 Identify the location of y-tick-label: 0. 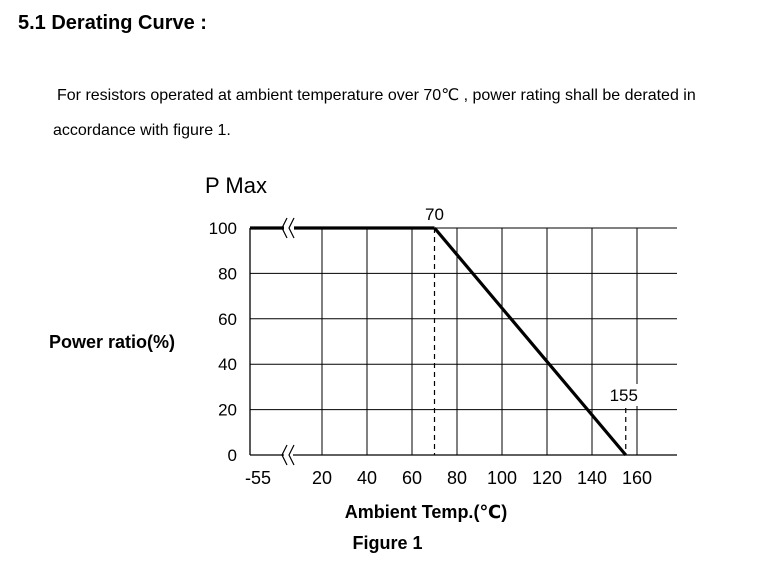
(232, 455).